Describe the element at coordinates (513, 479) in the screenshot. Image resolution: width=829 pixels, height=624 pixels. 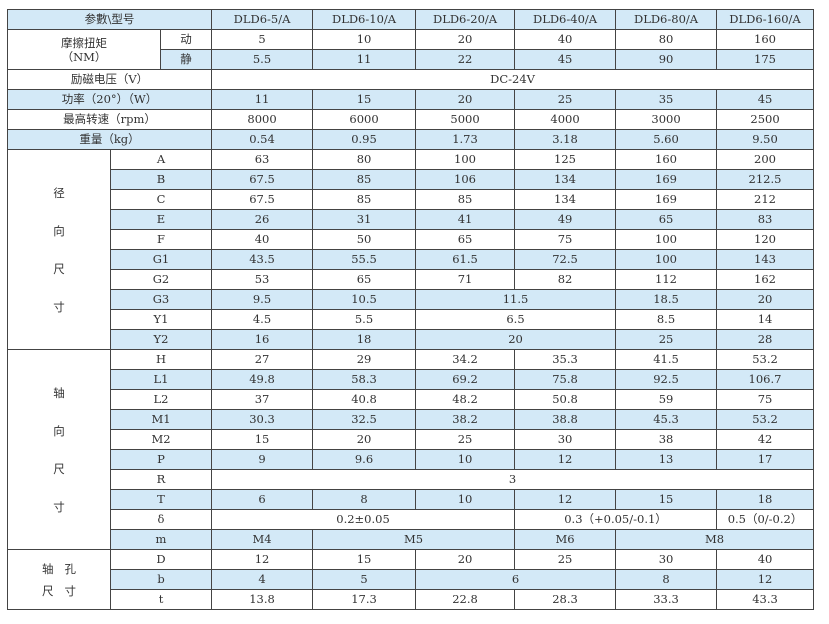
I see `value-cell: 3` at that location.